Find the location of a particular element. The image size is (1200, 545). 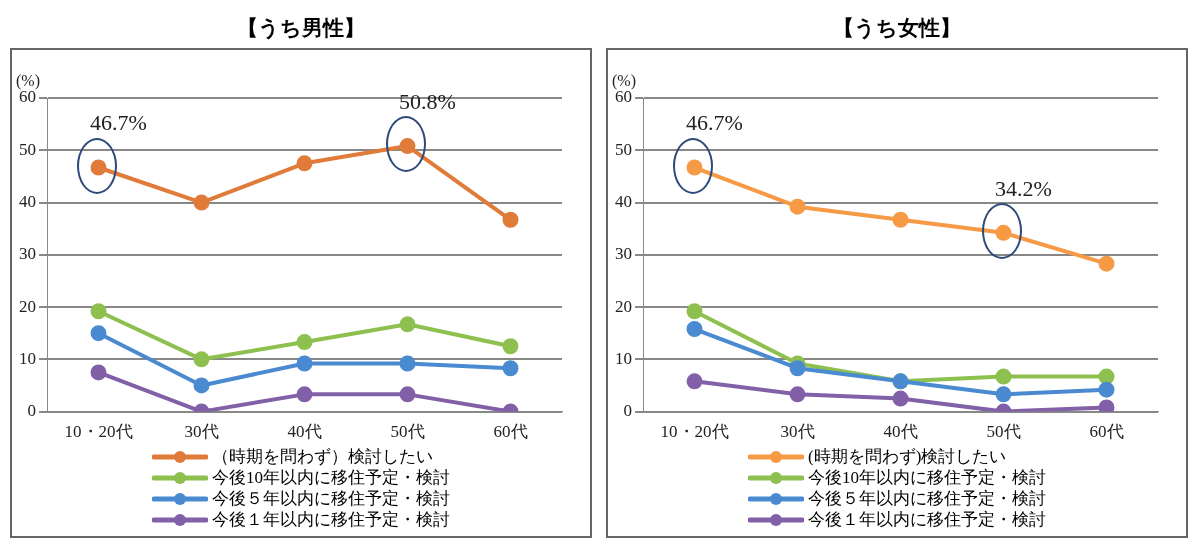

chart-title: 【うち男性】 is located at coordinates (301, 28).